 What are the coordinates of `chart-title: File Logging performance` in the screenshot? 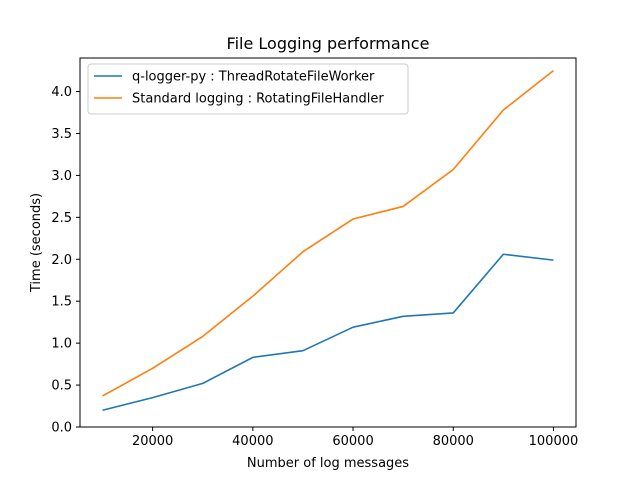 It's located at (328, 43).